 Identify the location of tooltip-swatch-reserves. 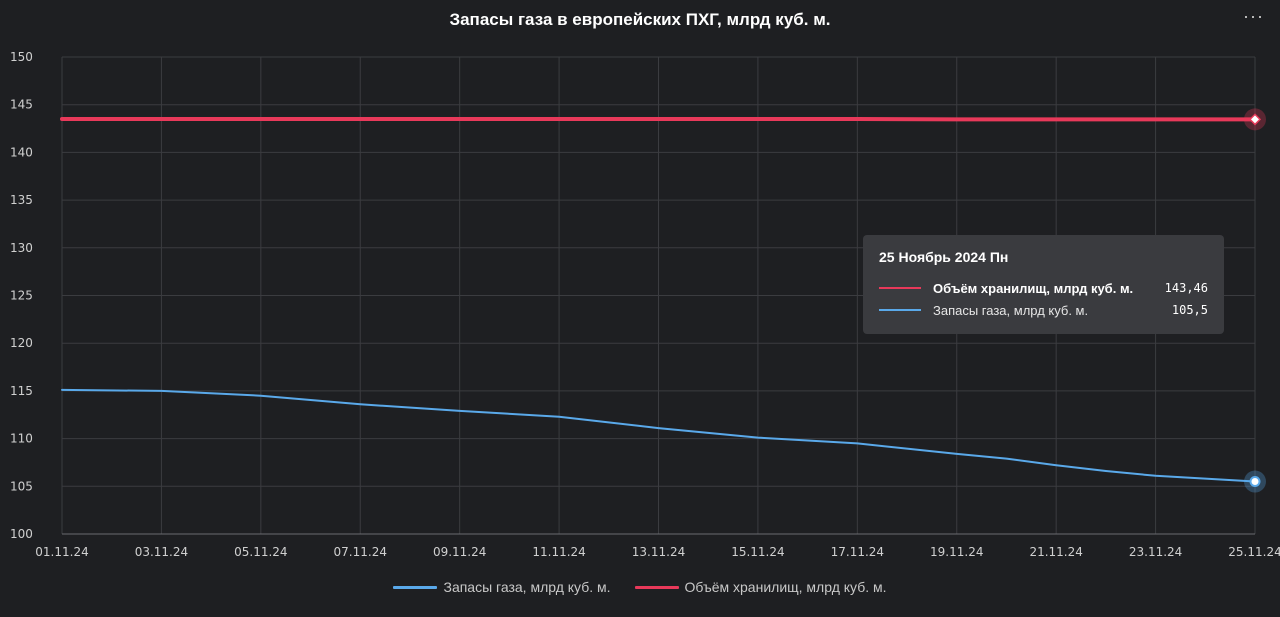
(900, 310).